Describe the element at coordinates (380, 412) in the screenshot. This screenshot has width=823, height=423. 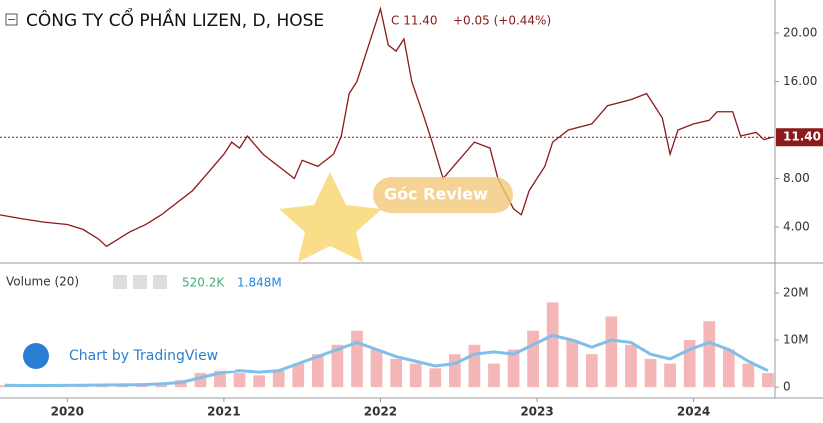
I see `x-tick-label: 2022` at that location.